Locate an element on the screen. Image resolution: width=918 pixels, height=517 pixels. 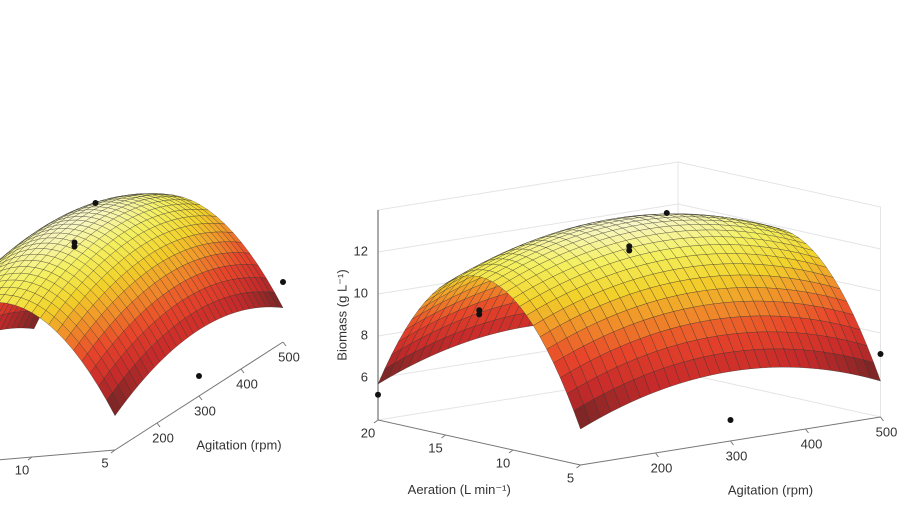
z-tick-label: 12 is located at coordinates (361, 250).